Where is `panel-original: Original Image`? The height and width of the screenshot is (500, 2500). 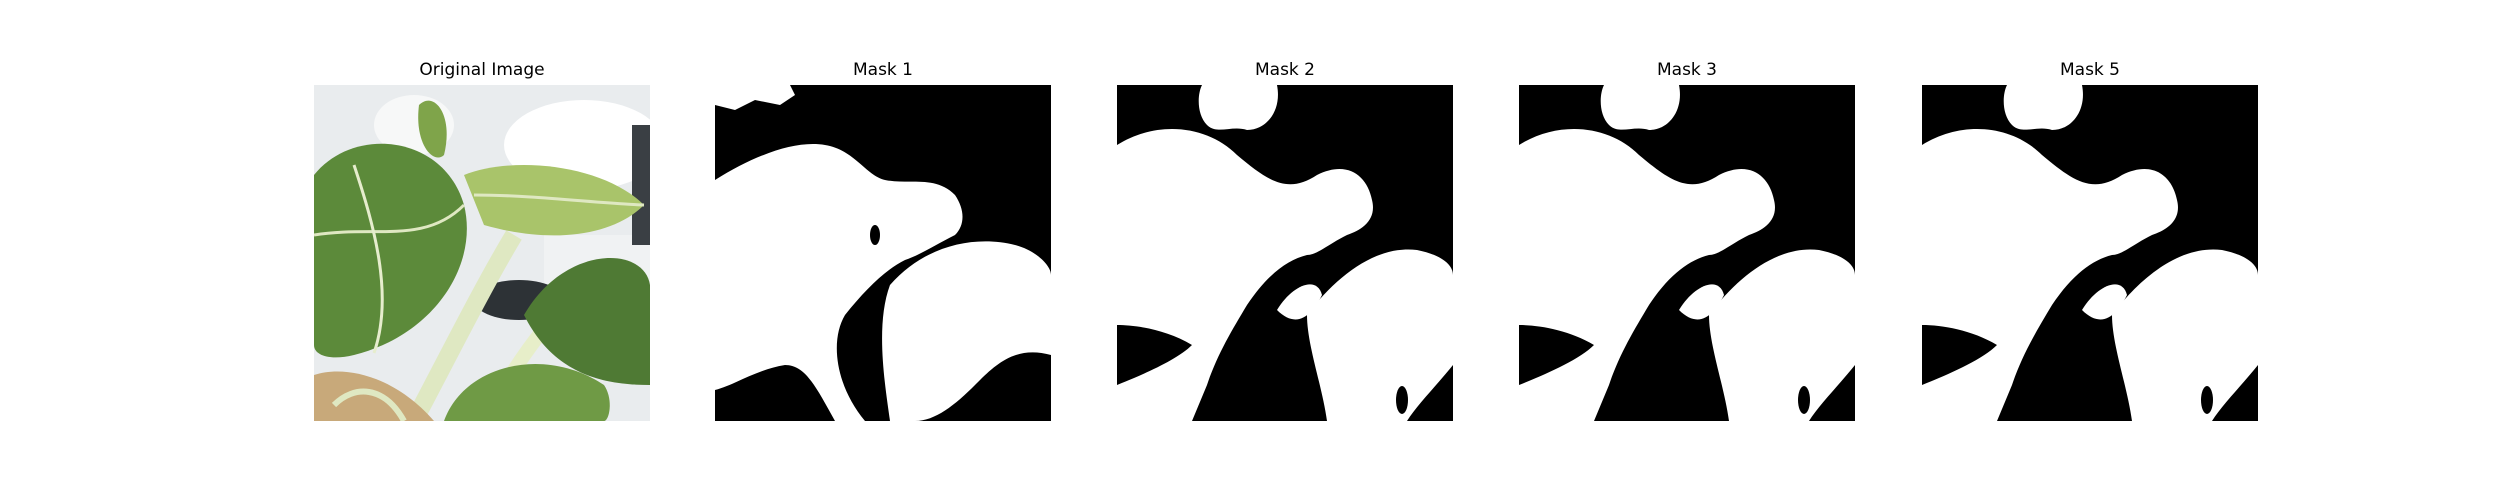 panel-original: Original Image is located at coordinates (482, 250).